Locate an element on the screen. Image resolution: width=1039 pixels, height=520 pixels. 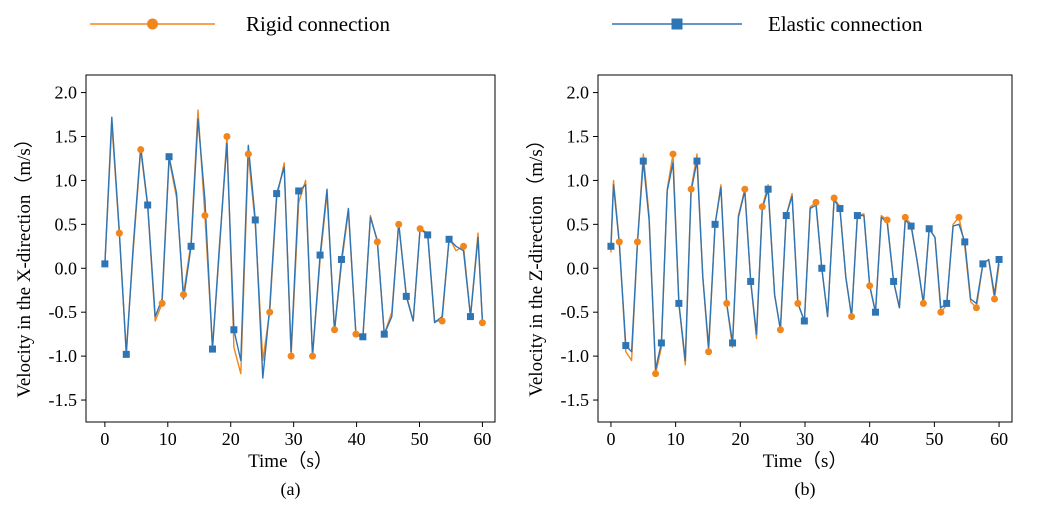
x-tick-label: 0 is located at coordinates (104, 439).